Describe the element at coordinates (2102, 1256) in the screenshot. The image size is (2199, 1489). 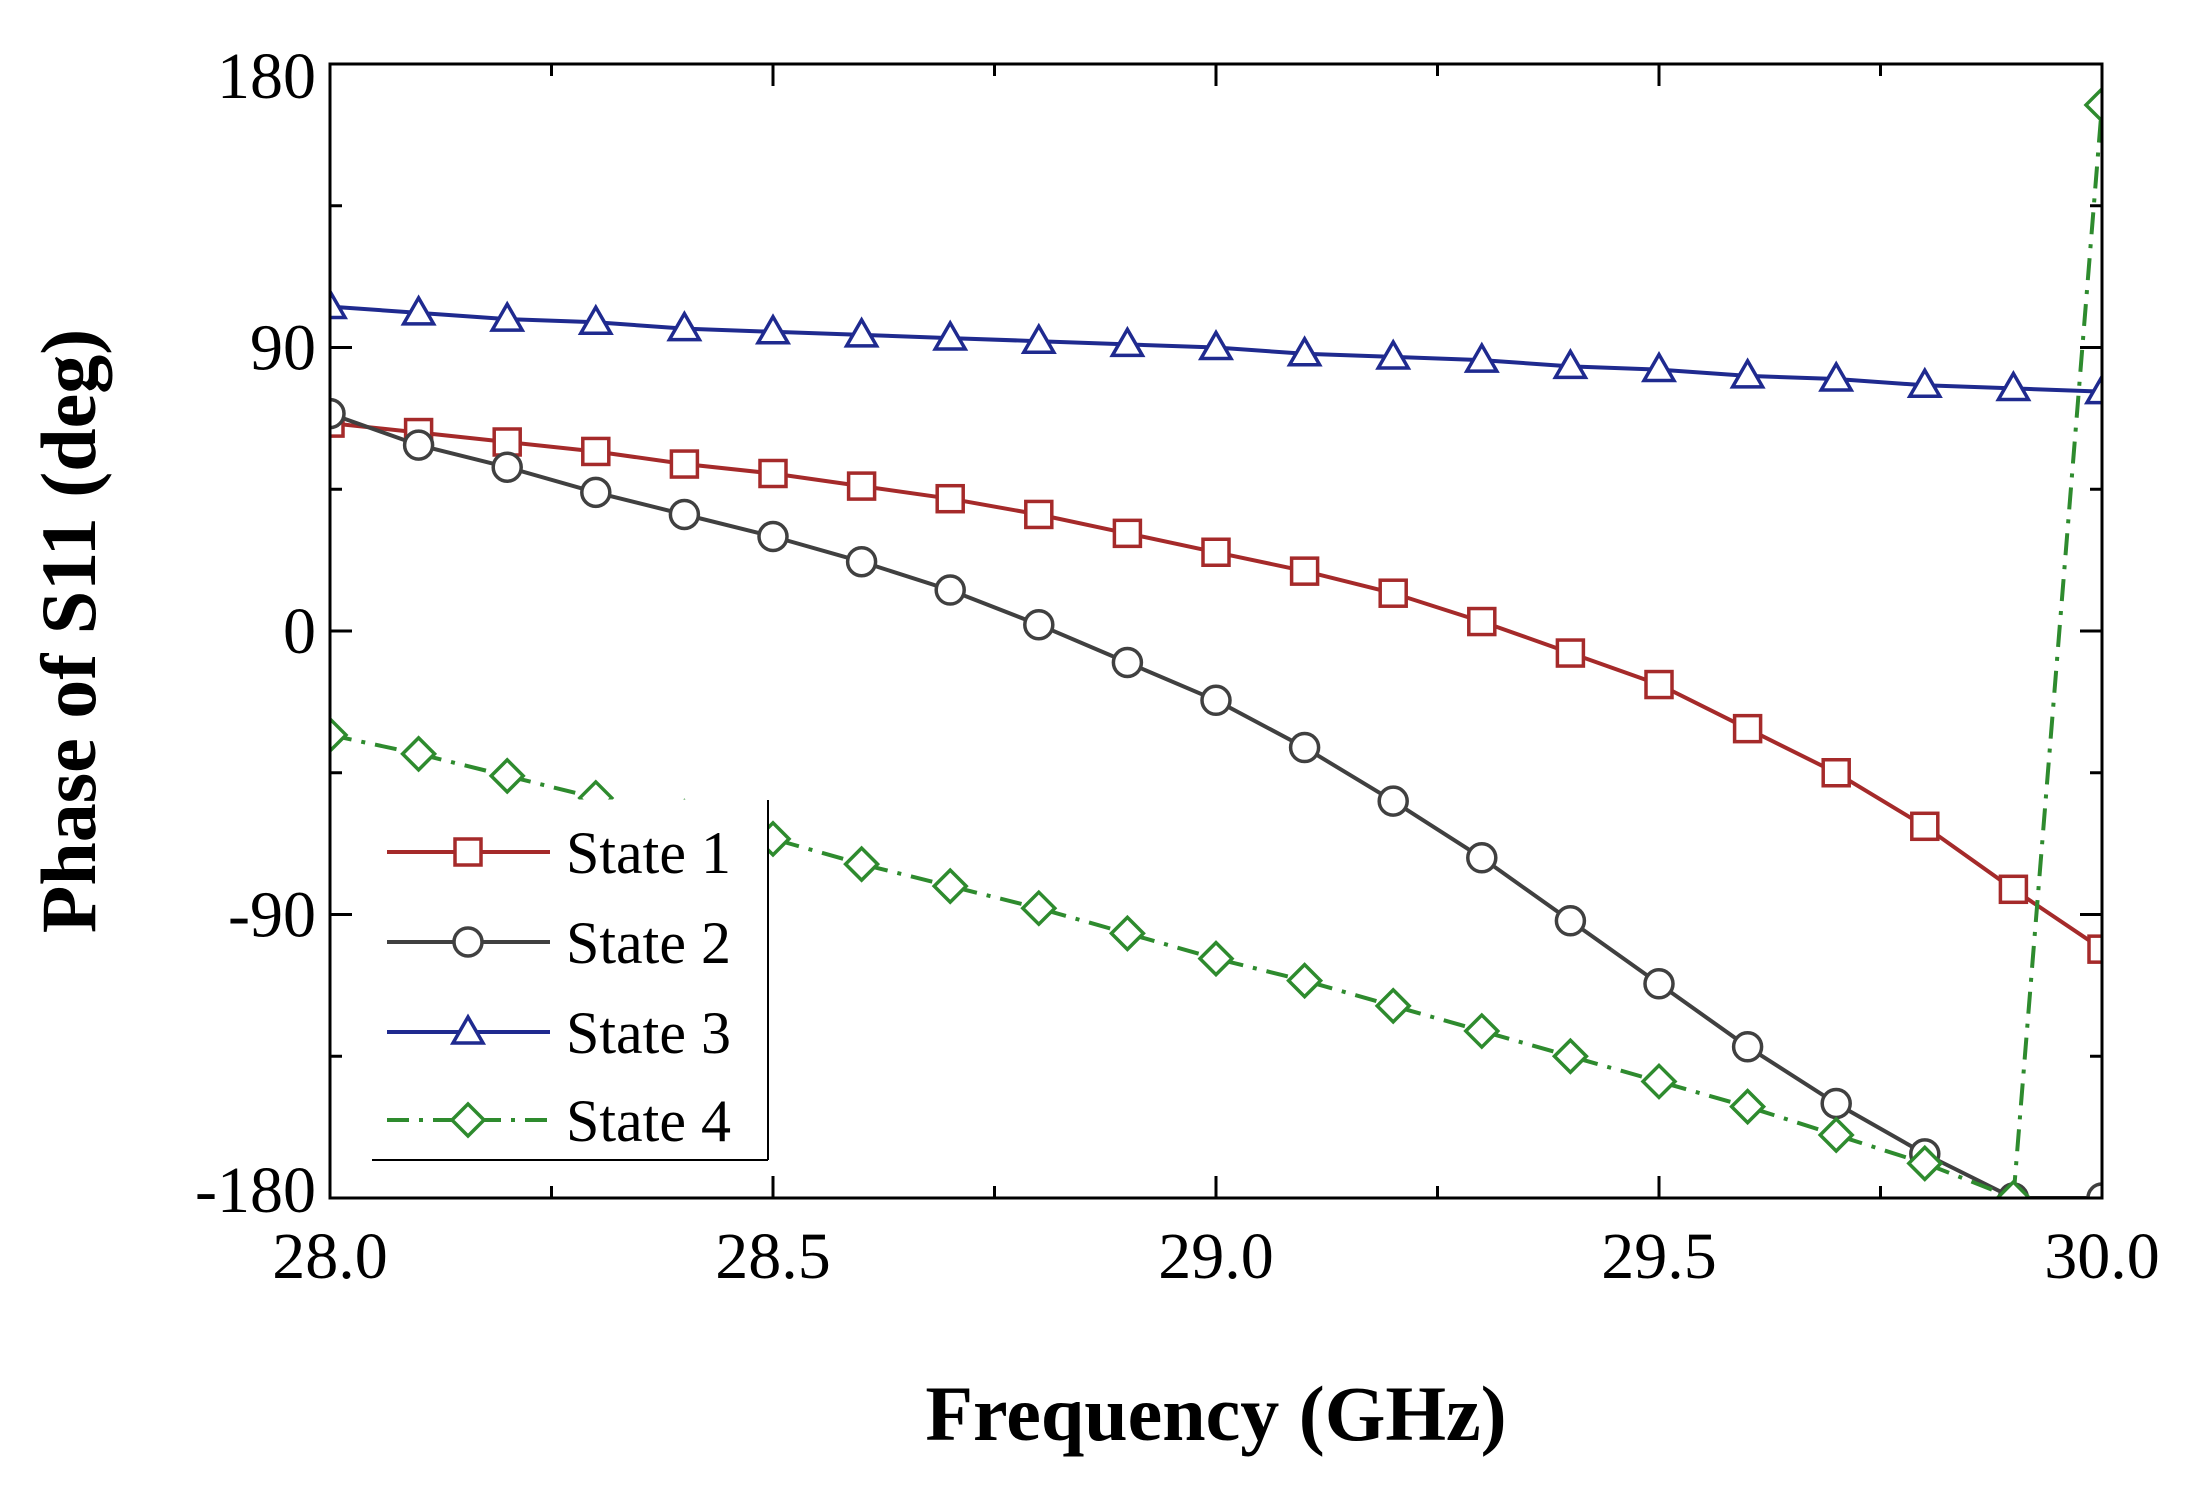
I see `x-tick-label: 30.0` at that location.